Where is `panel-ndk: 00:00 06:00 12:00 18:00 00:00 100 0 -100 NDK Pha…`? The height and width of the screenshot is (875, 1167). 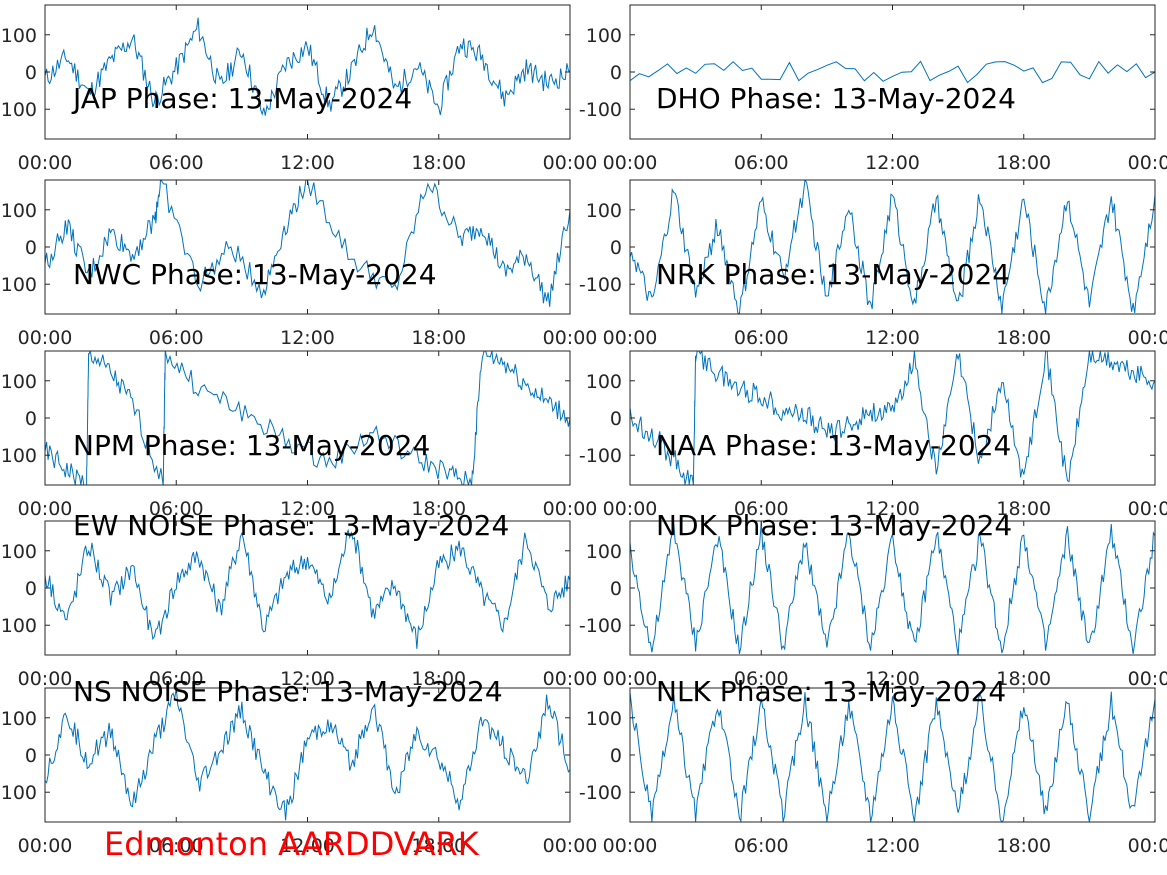 panel-ndk: 00:00 06:00 12:00 18:00 00:00 100 0 -100 NDK Pha… is located at coordinates (873, 599).